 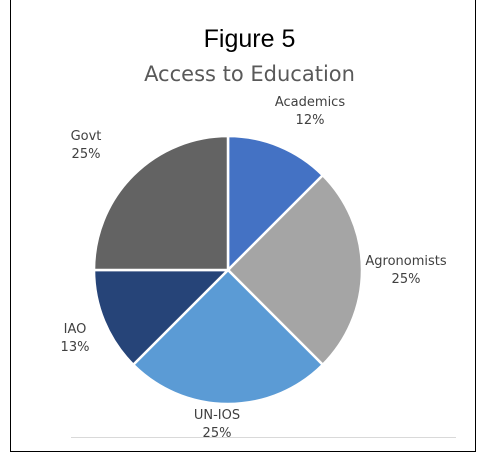 I want to click on slice-name: Govt, so click(x=86, y=136).